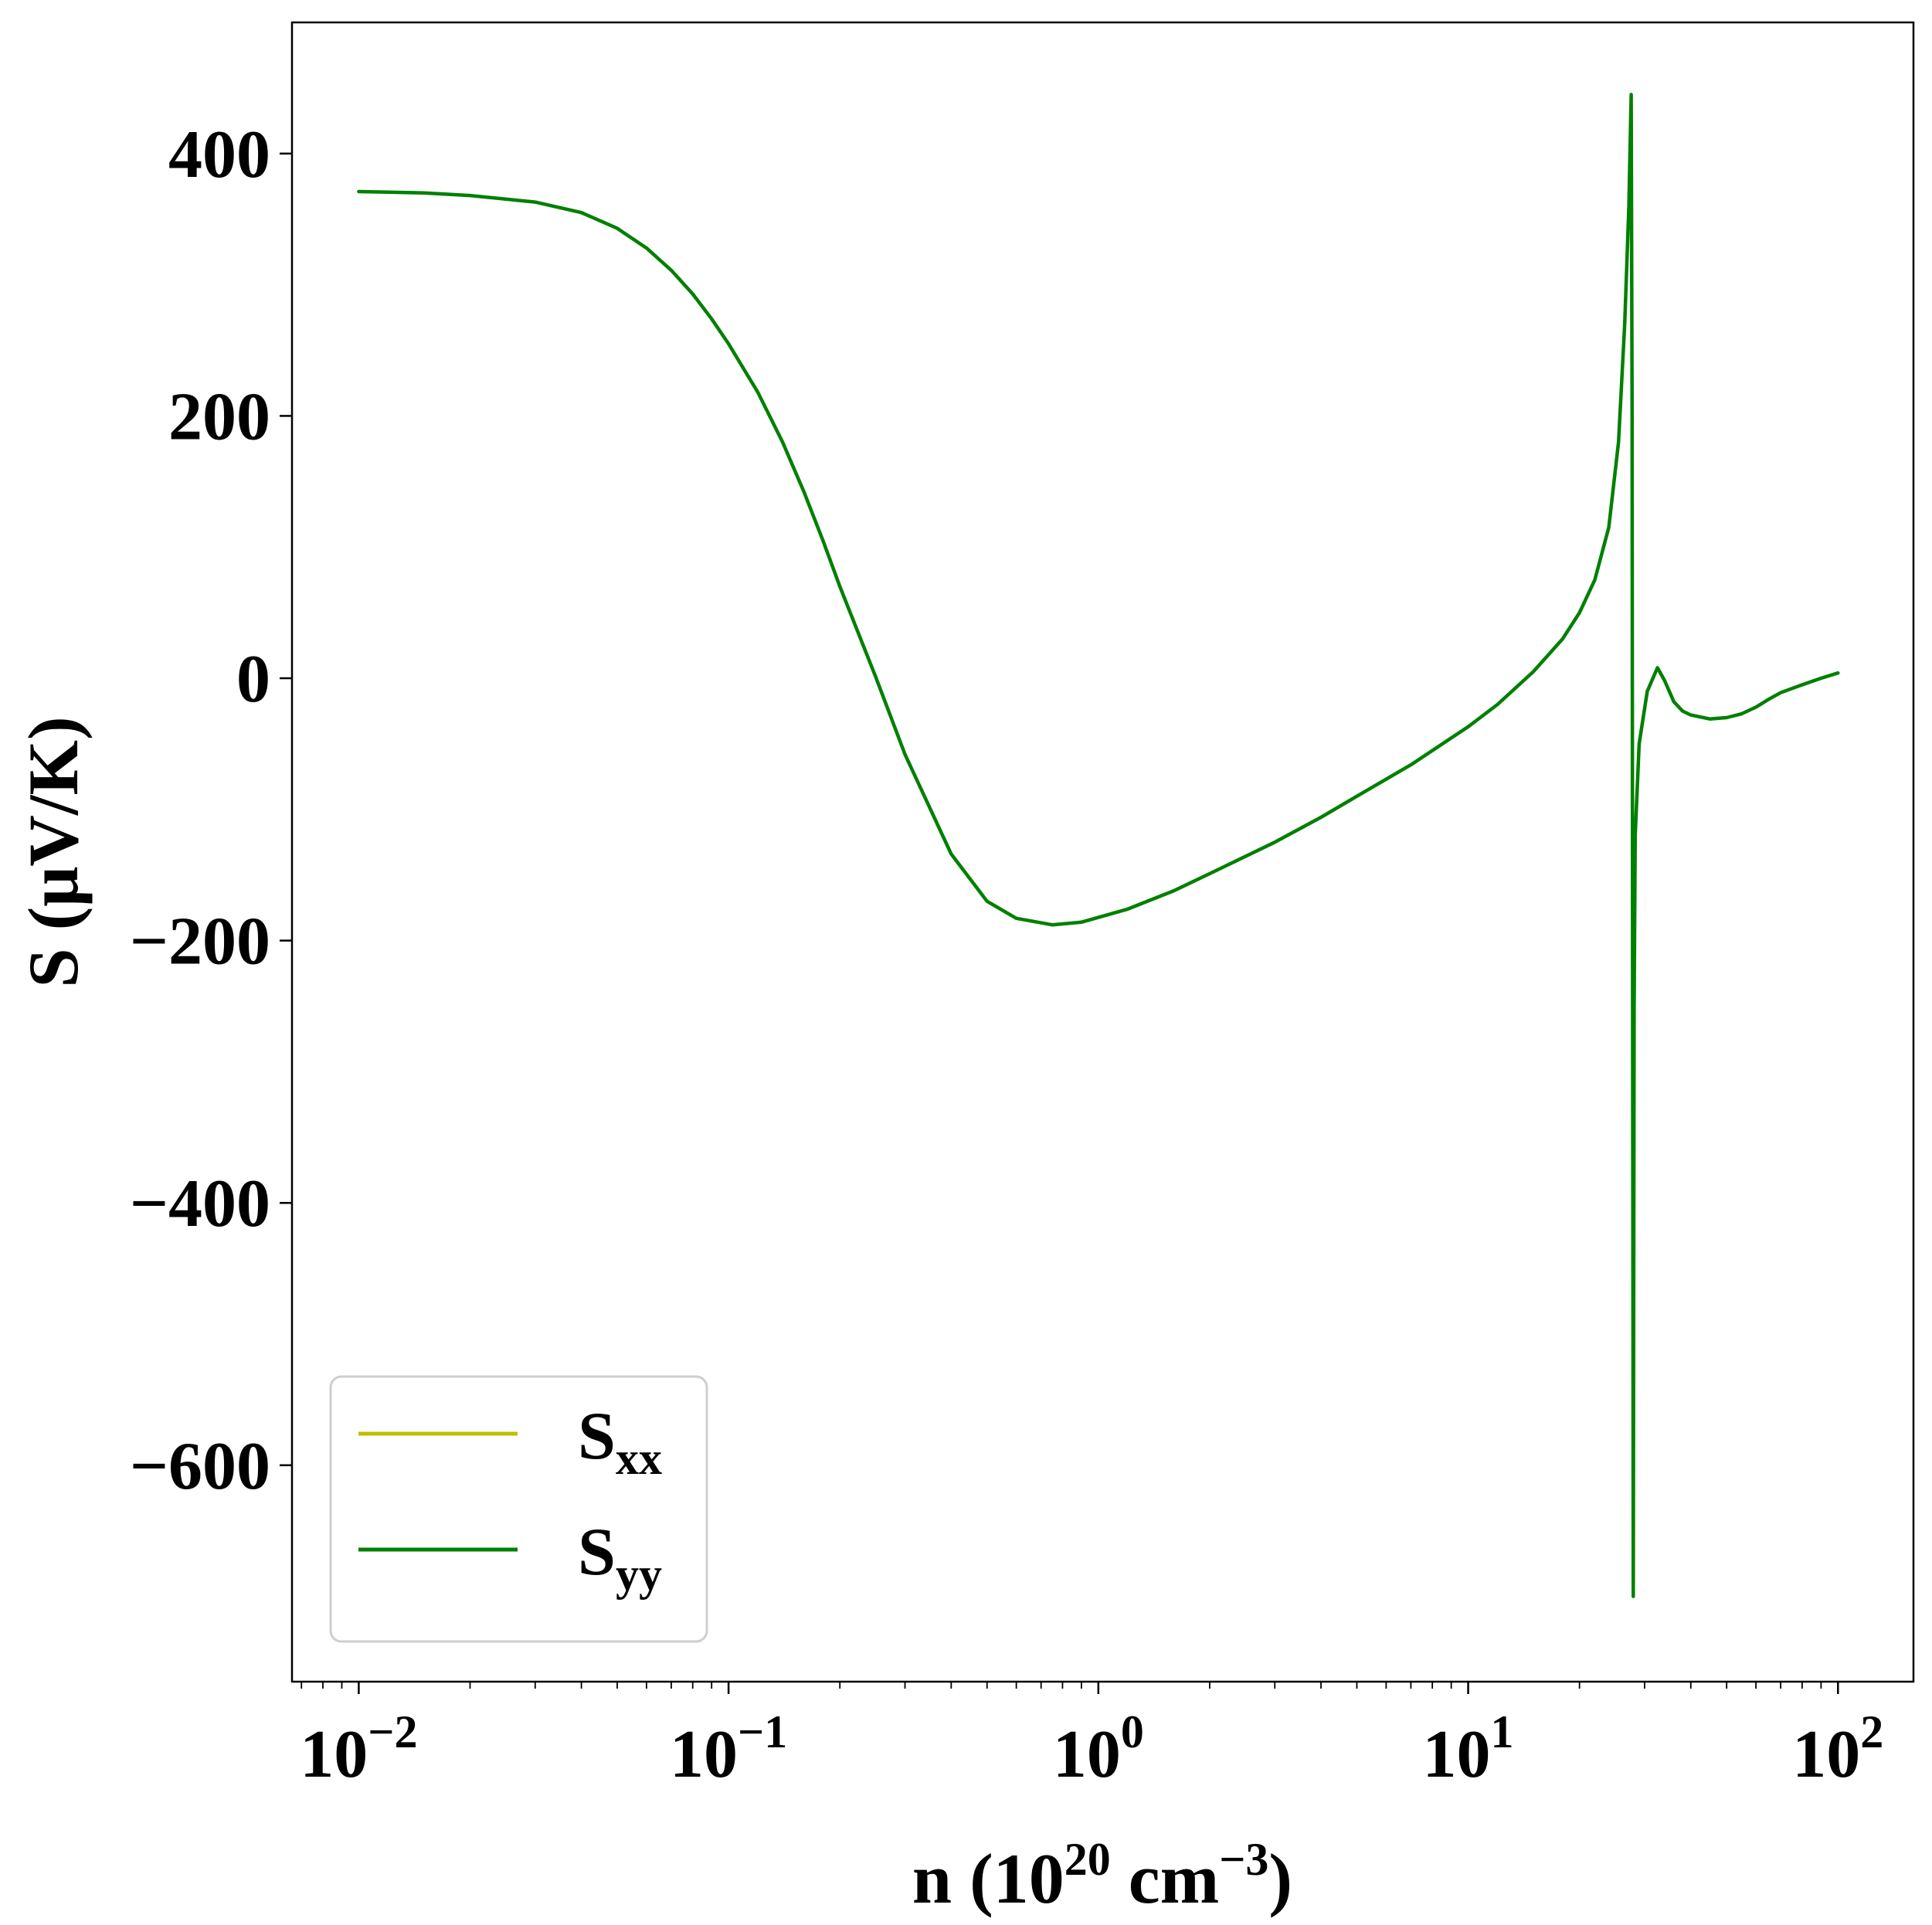  What do you see at coordinates (219, 154) in the screenshot?
I see `y-tick-label: 400` at bounding box center [219, 154].